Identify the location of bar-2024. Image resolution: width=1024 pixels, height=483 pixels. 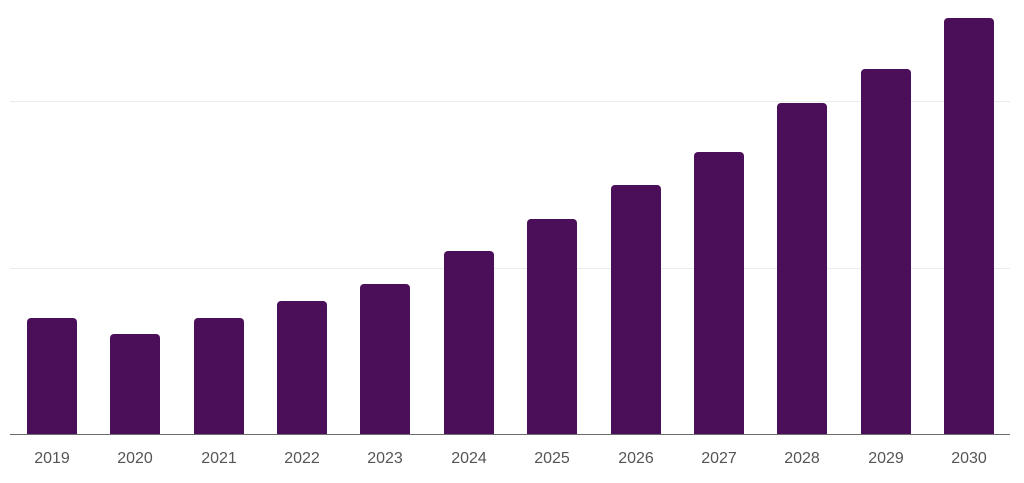
(469, 342).